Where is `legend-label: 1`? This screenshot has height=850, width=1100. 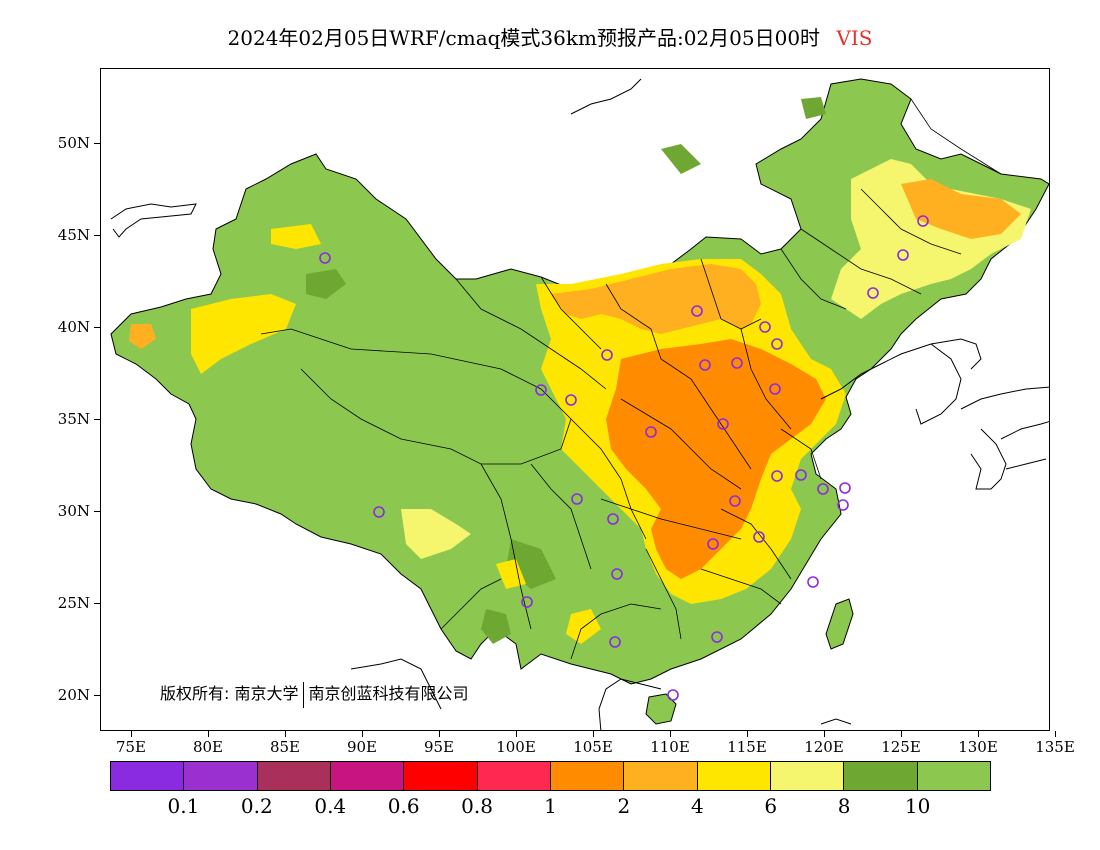 legend-label: 1 is located at coordinates (550, 806).